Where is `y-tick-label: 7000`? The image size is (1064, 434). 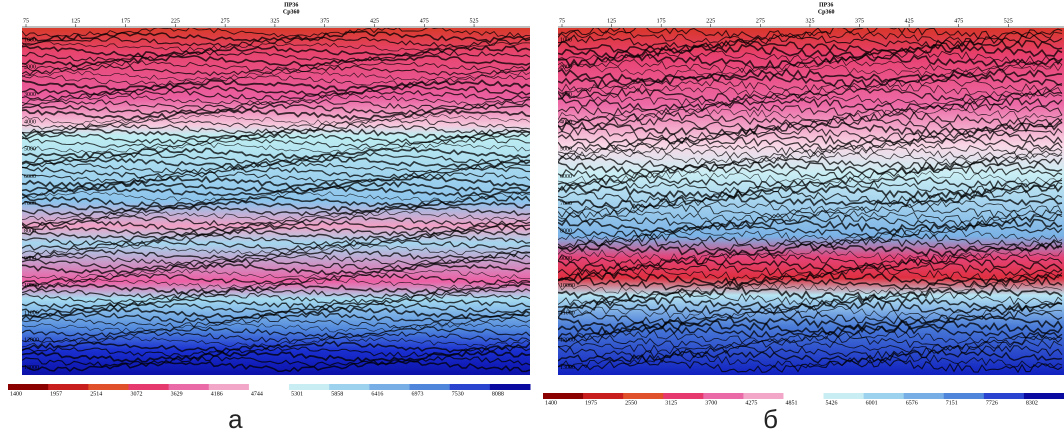 y-tick-label: 7000 is located at coordinates (30, 204).